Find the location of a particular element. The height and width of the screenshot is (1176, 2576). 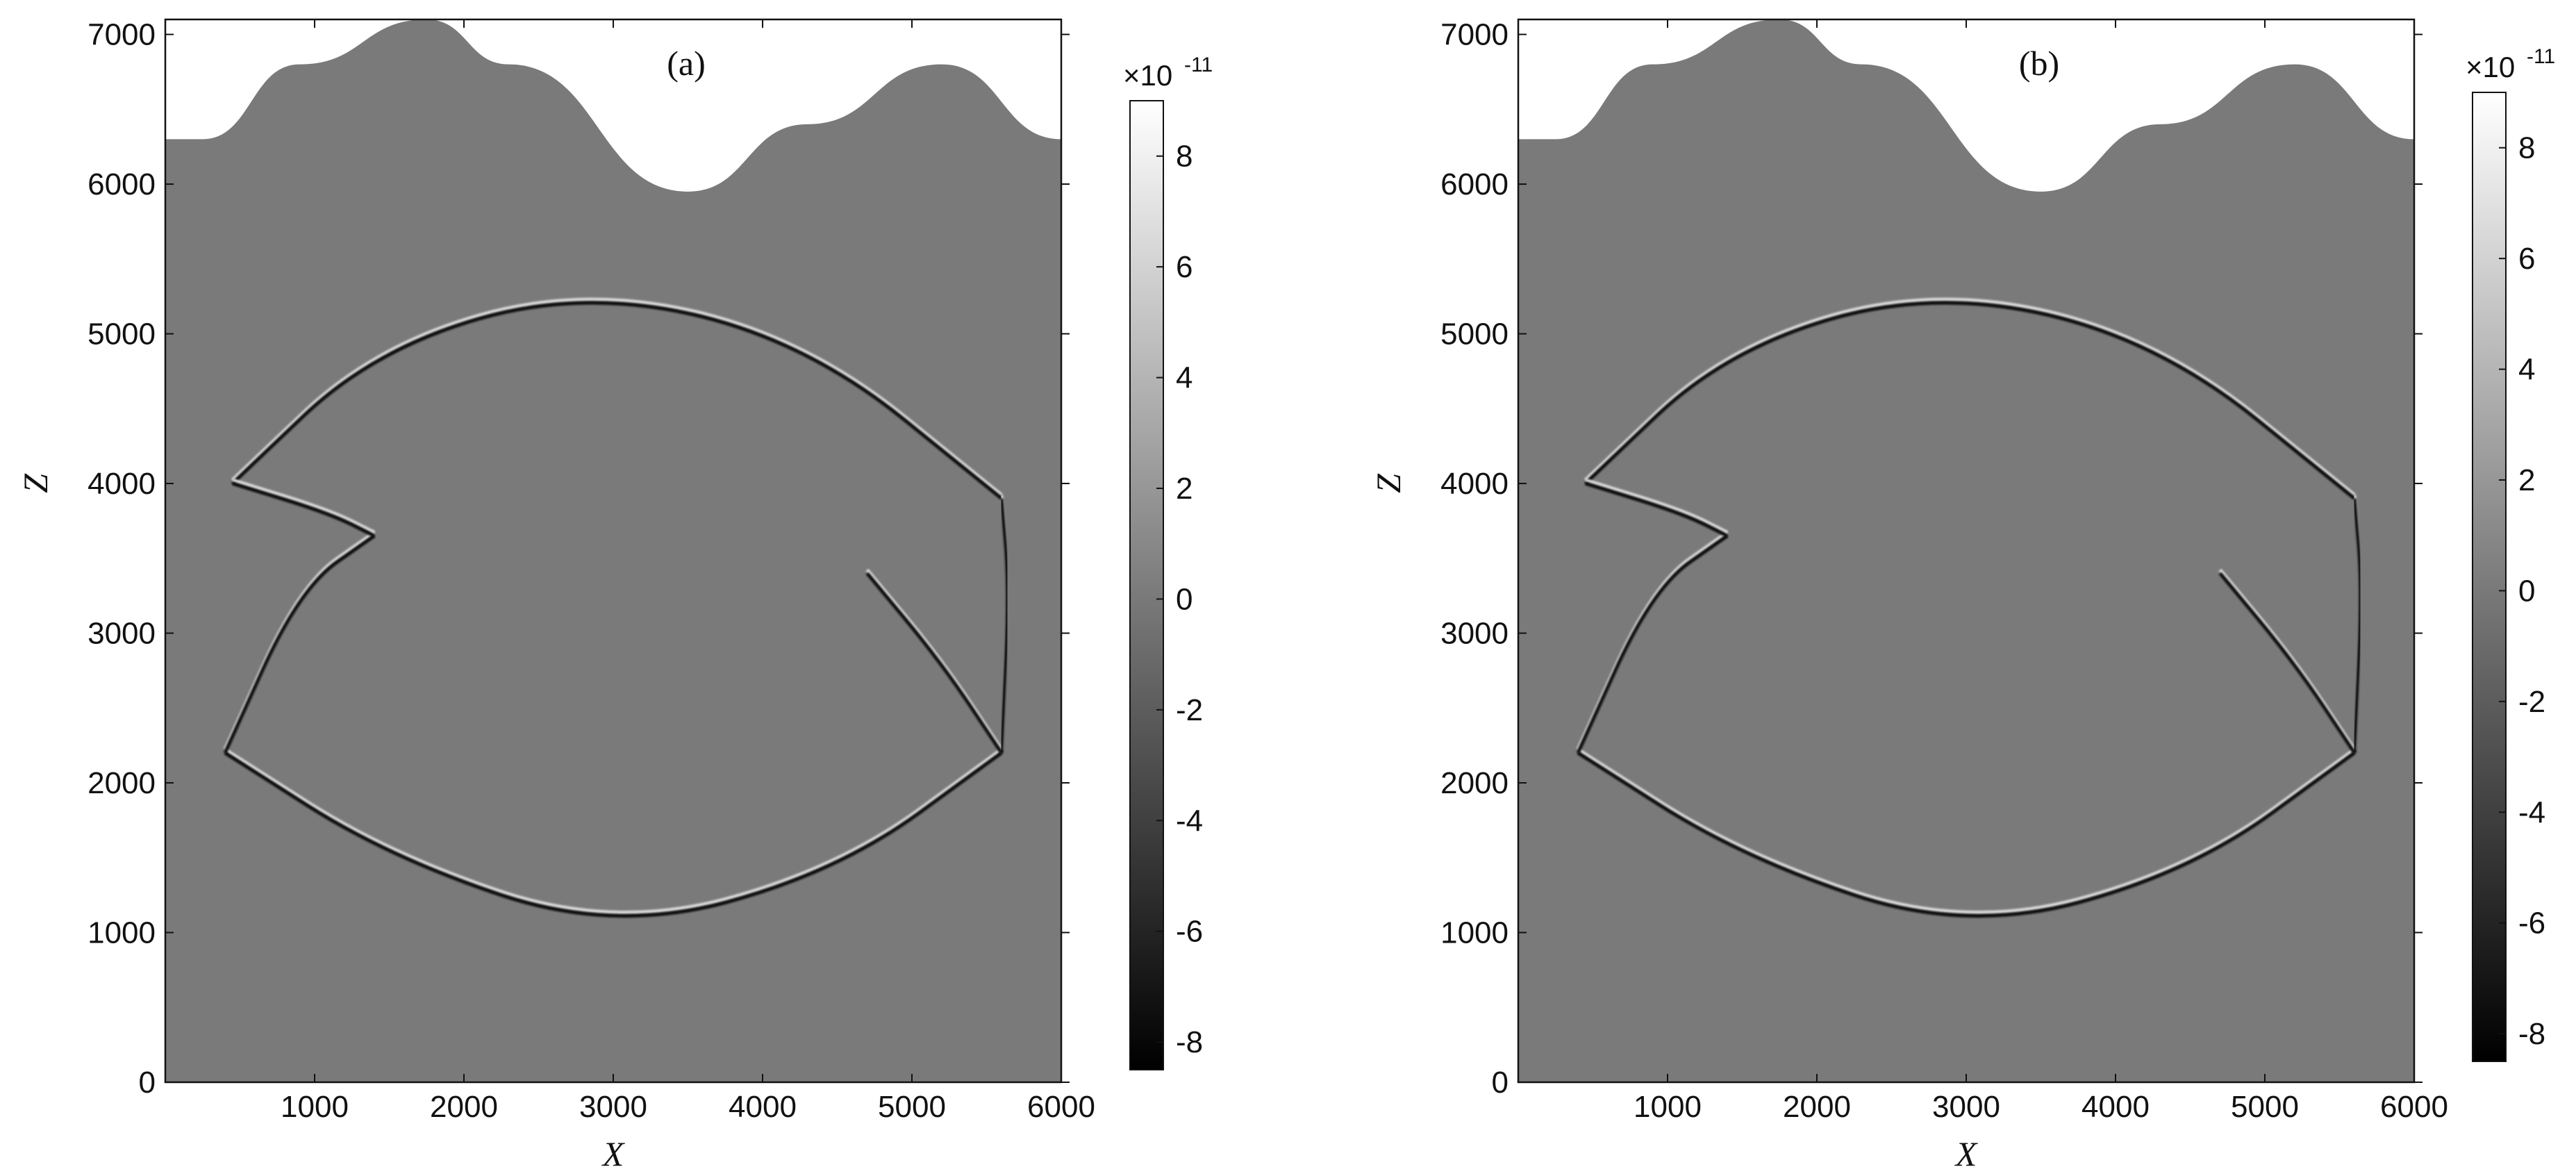

panel-label: (a) is located at coordinates (686, 63).